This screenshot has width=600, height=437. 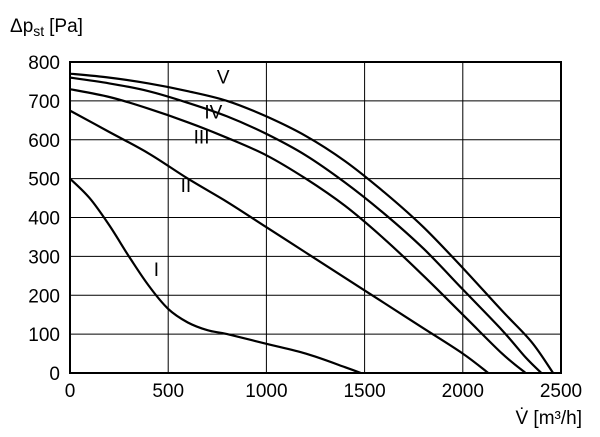 What do you see at coordinates (46, 27) in the screenshot?
I see `y-axis-title: Δpst [Pa]` at bounding box center [46, 27].